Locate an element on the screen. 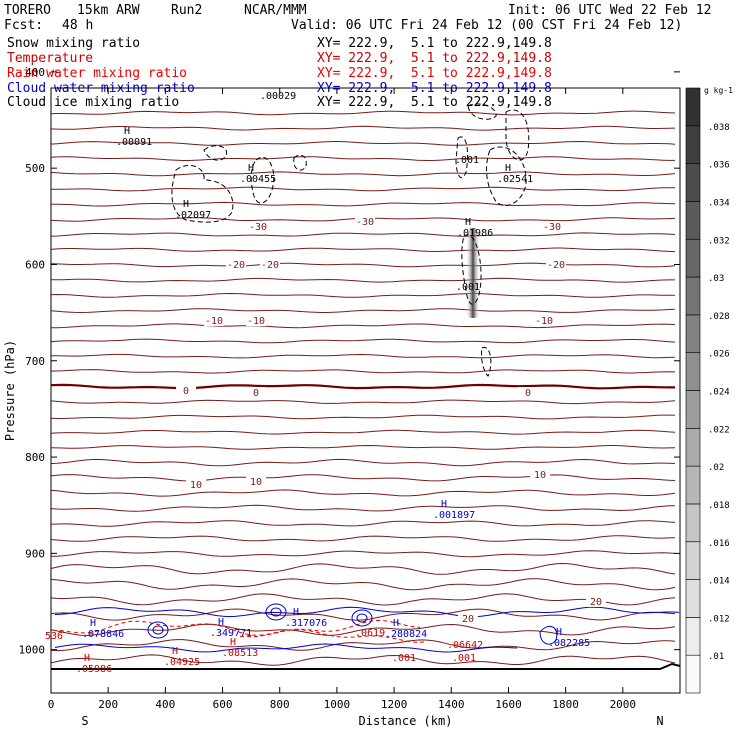 This screenshot has height=740, width=740. org-label: NCAR/MMM is located at coordinates (275, 10).